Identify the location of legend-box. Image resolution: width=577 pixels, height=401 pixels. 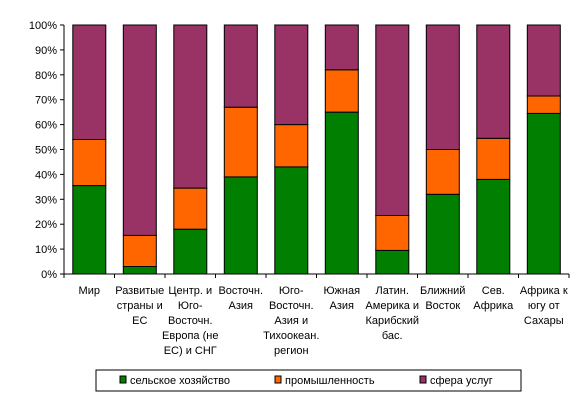
(308, 380).